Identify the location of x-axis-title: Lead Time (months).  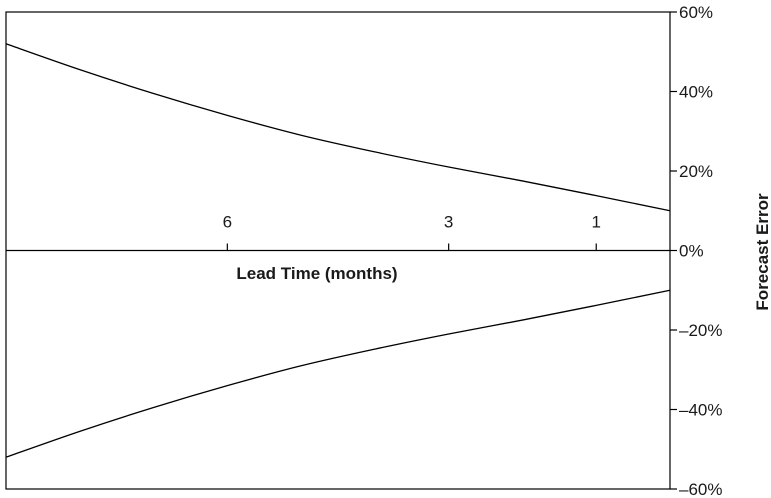
(316, 273).